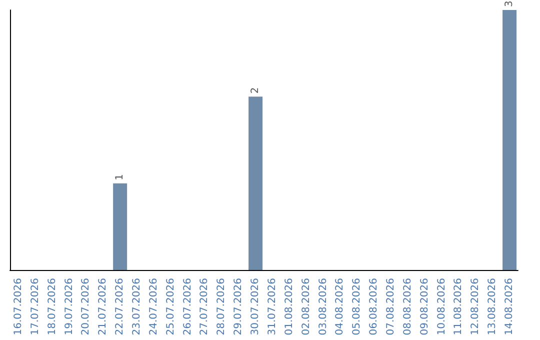 The image size is (540, 340). What do you see at coordinates (458, 307) in the screenshot?
I see `x-tick-label: 11.08.2026` at bounding box center [458, 307].